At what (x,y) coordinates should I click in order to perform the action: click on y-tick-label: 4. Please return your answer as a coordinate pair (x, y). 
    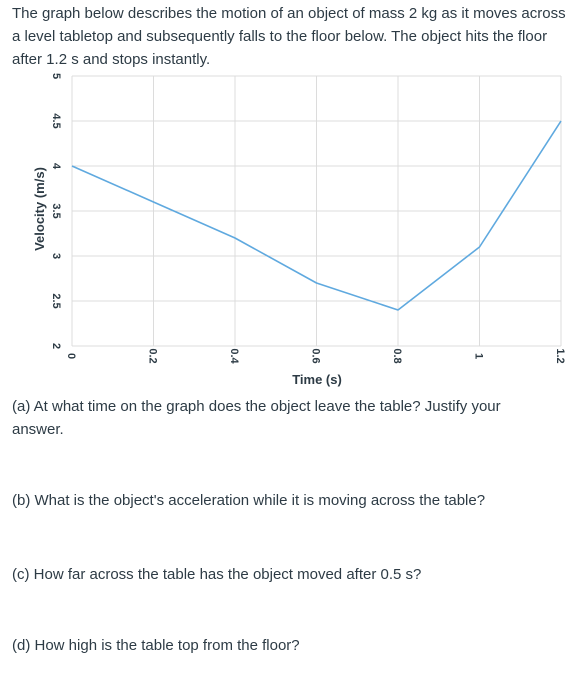
    Looking at the image, I should click on (56, 166).